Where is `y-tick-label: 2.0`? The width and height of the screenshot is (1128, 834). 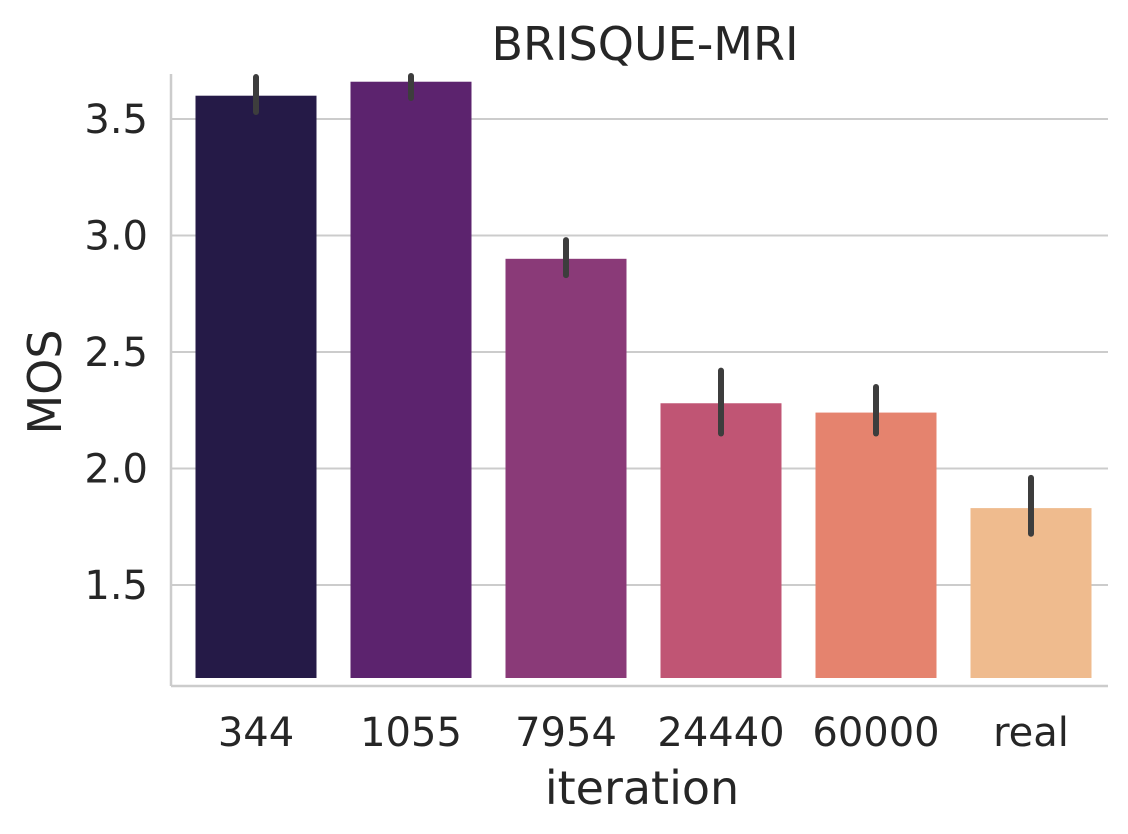 y-tick-label: 2.0 is located at coordinates (116, 470).